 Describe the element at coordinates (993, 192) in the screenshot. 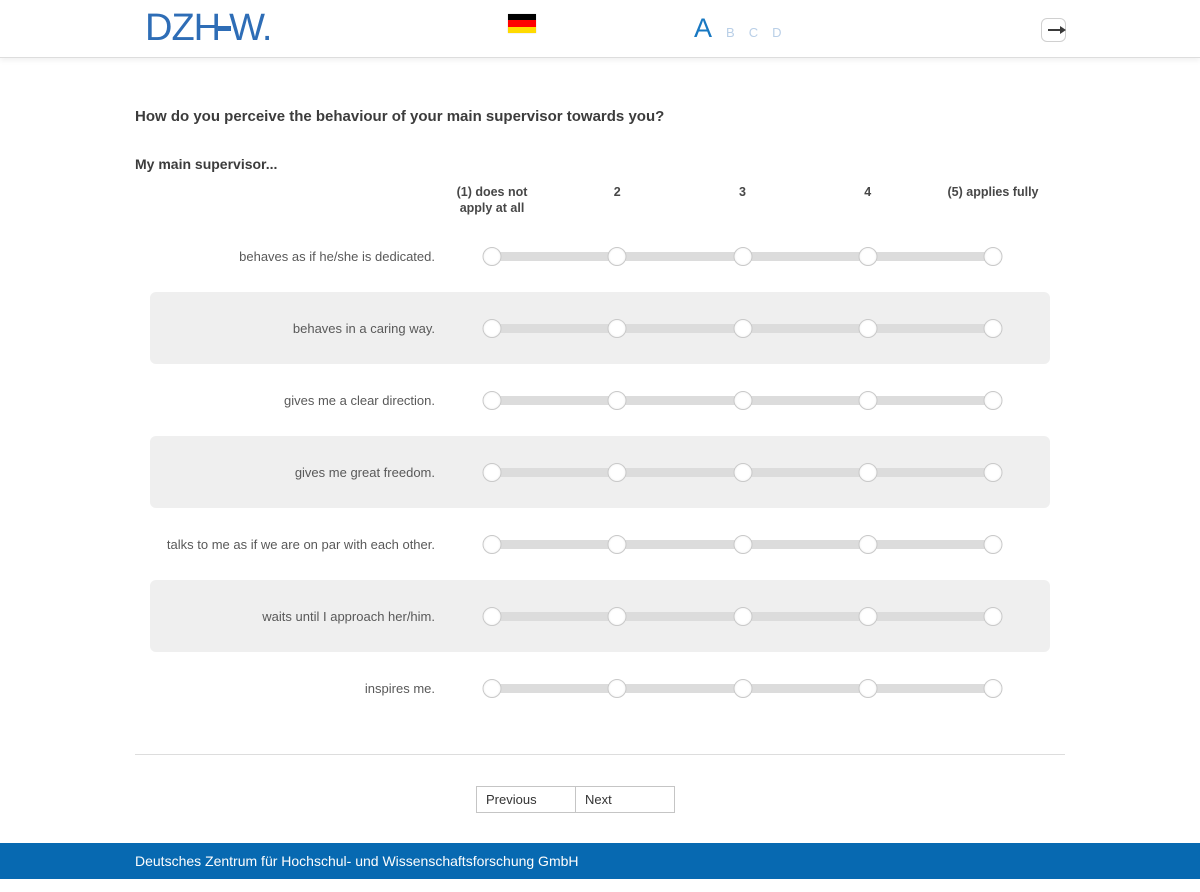

I see `scale-label-5: (5) applies fully` at that location.